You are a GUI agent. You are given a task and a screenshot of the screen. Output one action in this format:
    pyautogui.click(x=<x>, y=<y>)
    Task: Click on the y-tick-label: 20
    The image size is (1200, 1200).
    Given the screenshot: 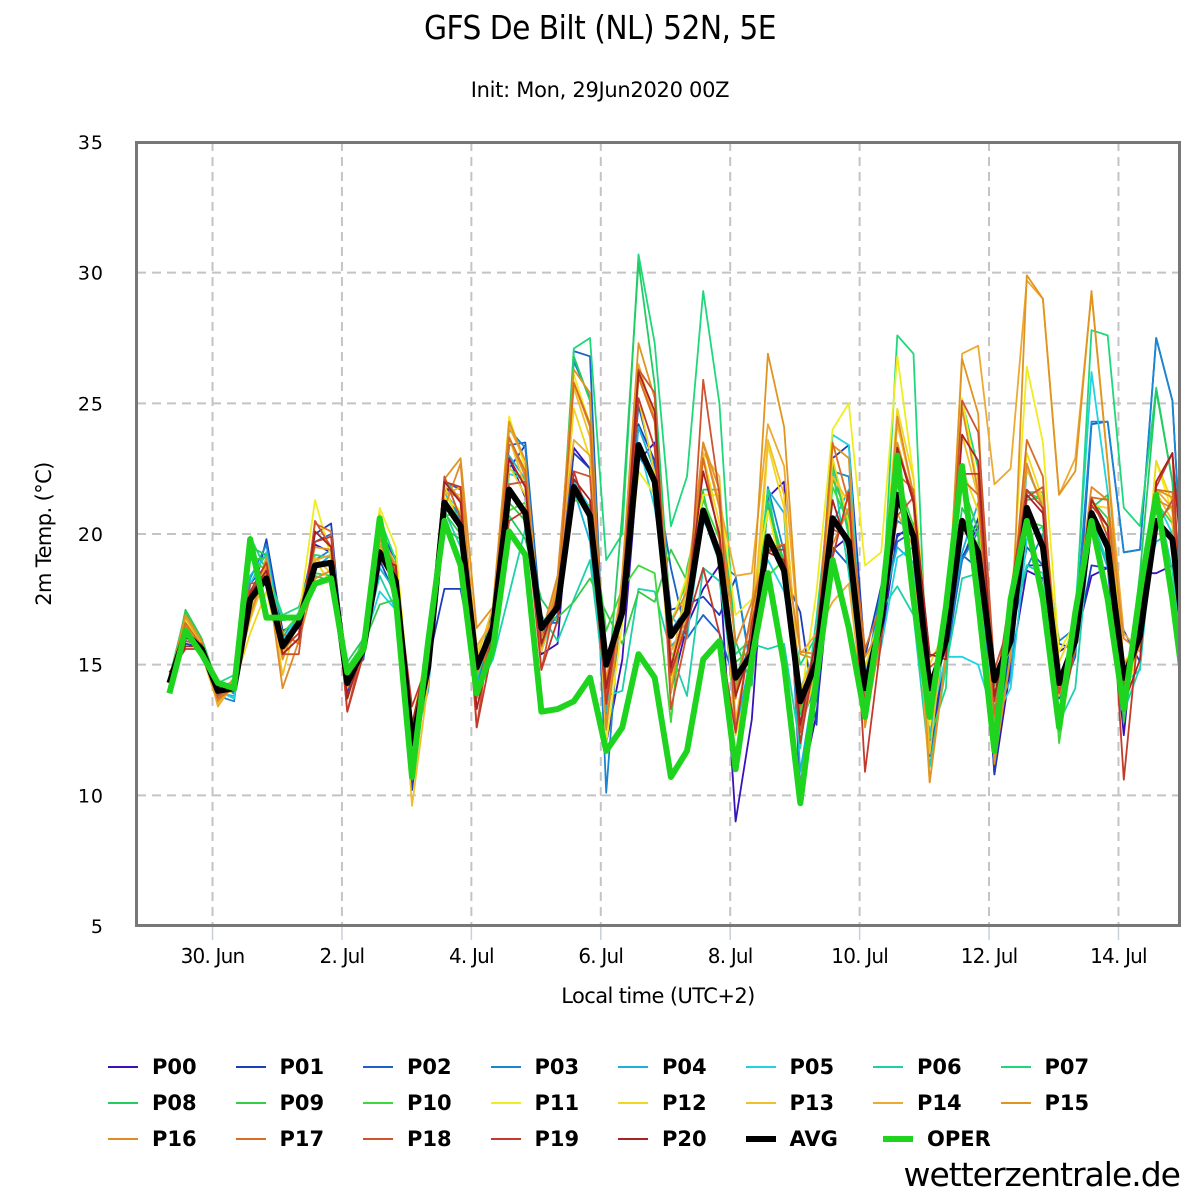 What is the action you would take?
    pyautogui.click(x=91, y=535)
    